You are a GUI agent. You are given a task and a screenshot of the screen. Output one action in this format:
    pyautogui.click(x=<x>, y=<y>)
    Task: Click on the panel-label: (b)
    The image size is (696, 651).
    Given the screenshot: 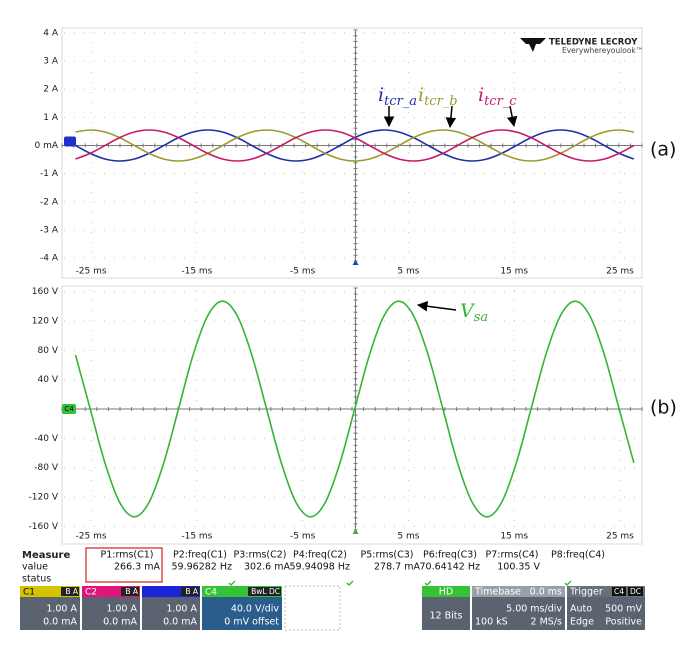 What is the action you would take?
    pyautogui.click(x=663, y=408)
    